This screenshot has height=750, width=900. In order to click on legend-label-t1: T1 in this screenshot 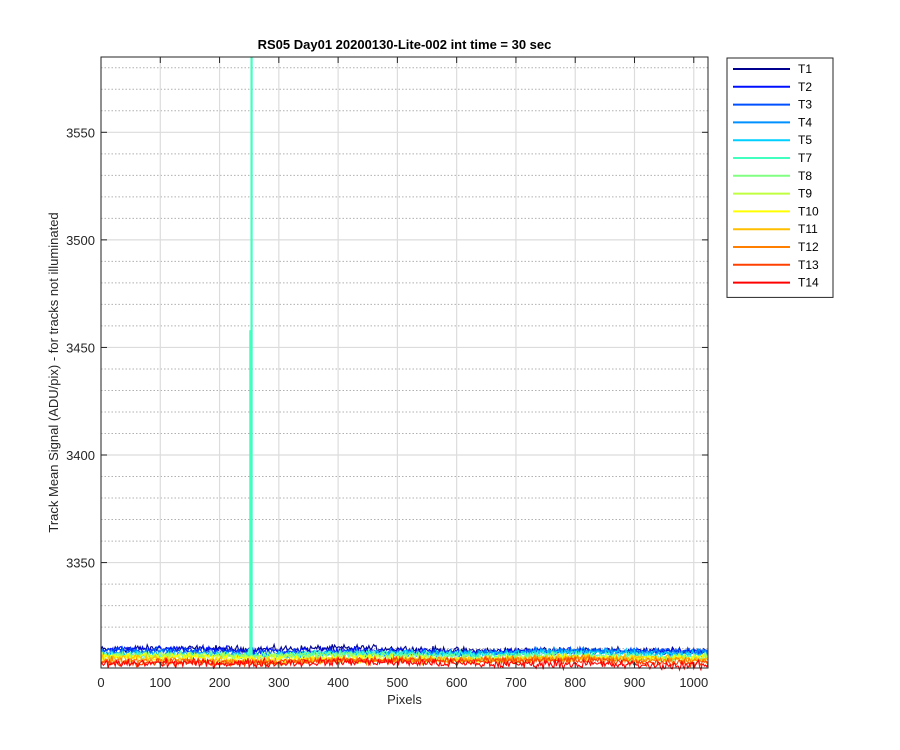, I will do `click(805, 69)`.